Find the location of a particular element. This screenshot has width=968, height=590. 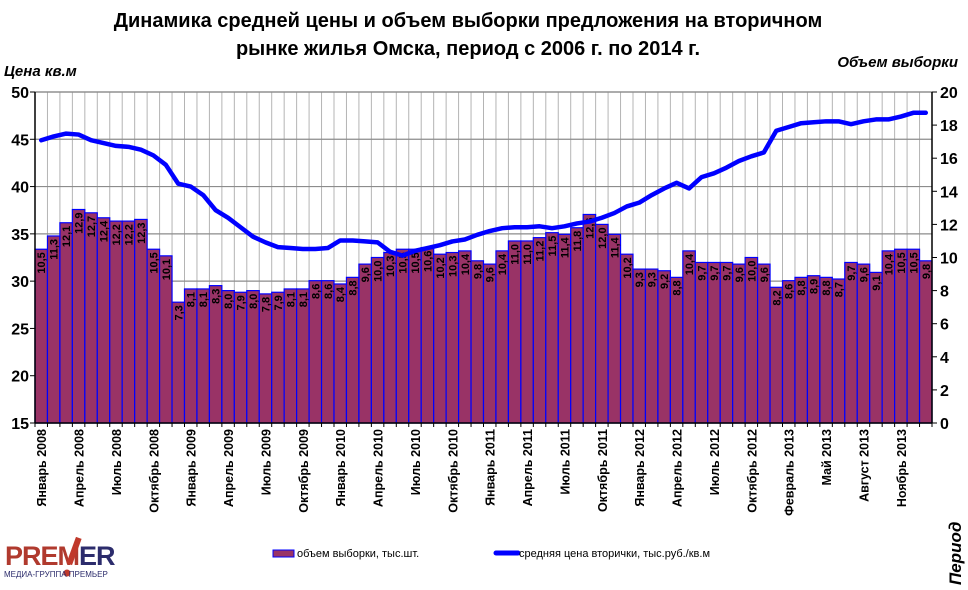

data-label: 8,0 is located at coordinates (229, 301).